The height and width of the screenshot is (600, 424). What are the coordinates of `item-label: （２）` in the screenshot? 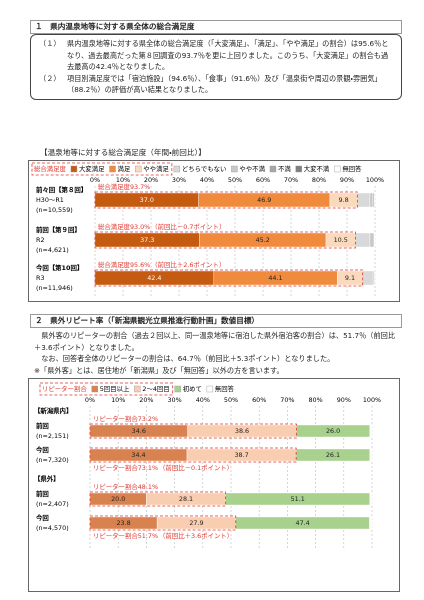 It's located at (50, 78).